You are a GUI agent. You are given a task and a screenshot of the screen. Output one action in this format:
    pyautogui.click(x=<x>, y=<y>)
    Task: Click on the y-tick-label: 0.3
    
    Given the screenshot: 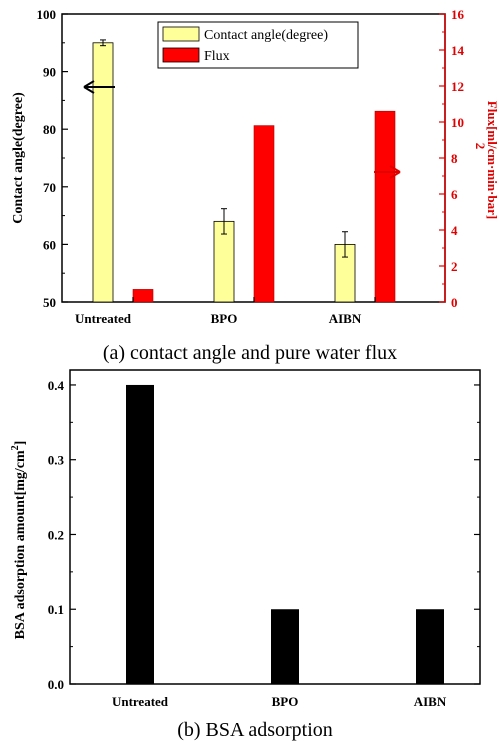 What is the action you would take?
    pyautogui.click(x=56, y=460)
    